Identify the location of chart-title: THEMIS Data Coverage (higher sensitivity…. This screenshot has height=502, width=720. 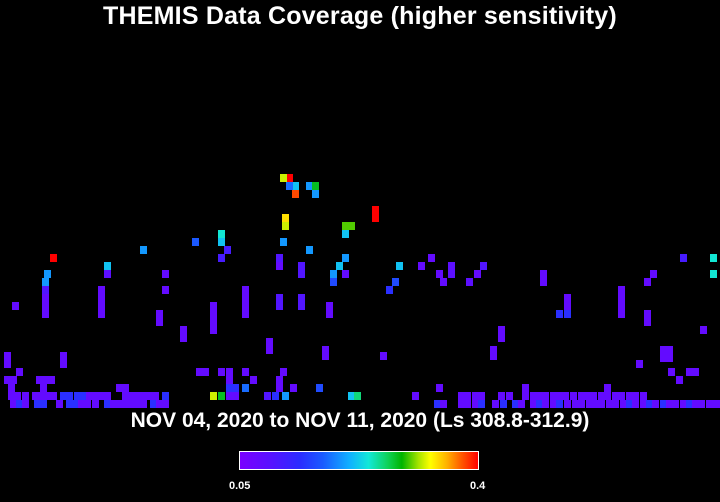
(360, 16).